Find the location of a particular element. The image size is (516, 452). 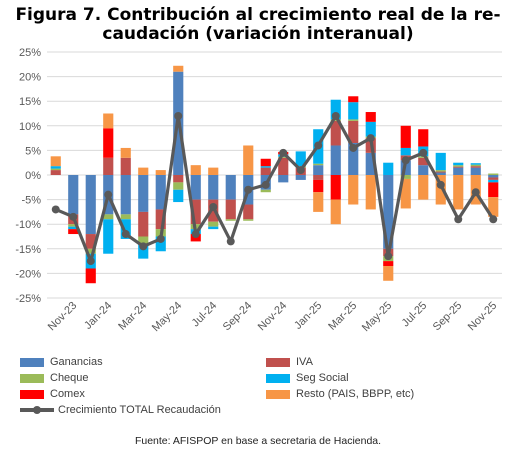

legend-label: IVA is located at coordinates (304, 362).